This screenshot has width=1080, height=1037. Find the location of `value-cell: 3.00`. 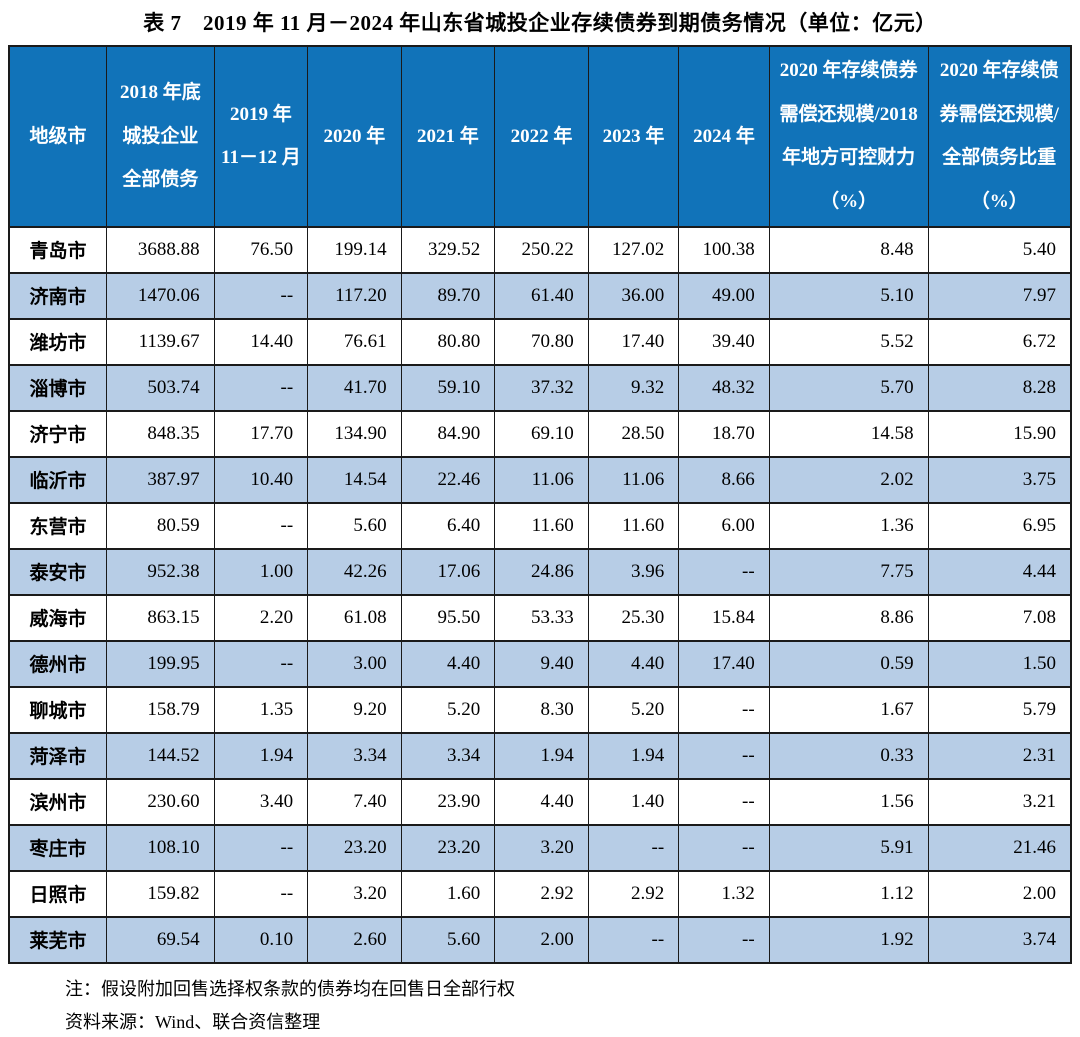

value-cell: 3.00 is located at coordinates (354, 663).